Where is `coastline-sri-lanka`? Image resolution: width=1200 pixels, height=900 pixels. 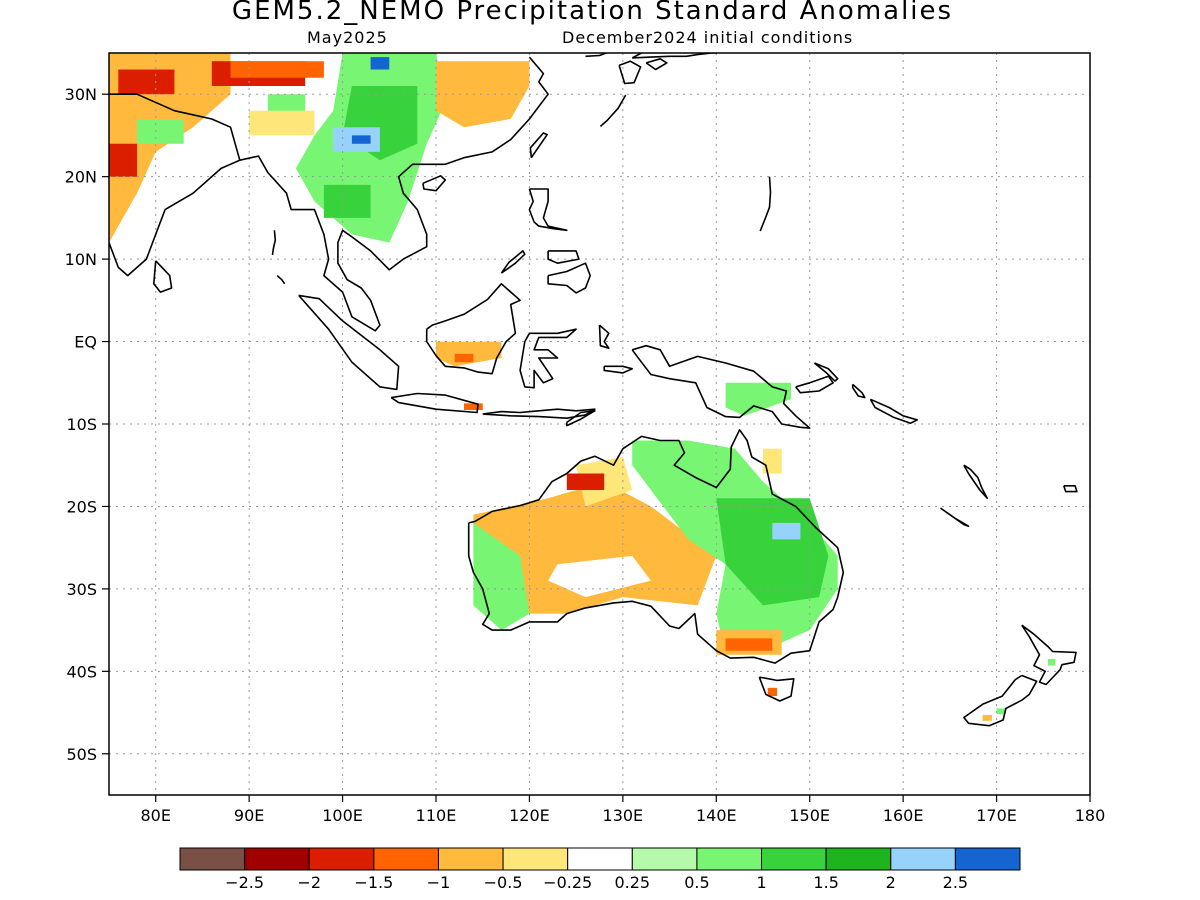
coastline-sri-lanka is located at coordinates (163, 276).